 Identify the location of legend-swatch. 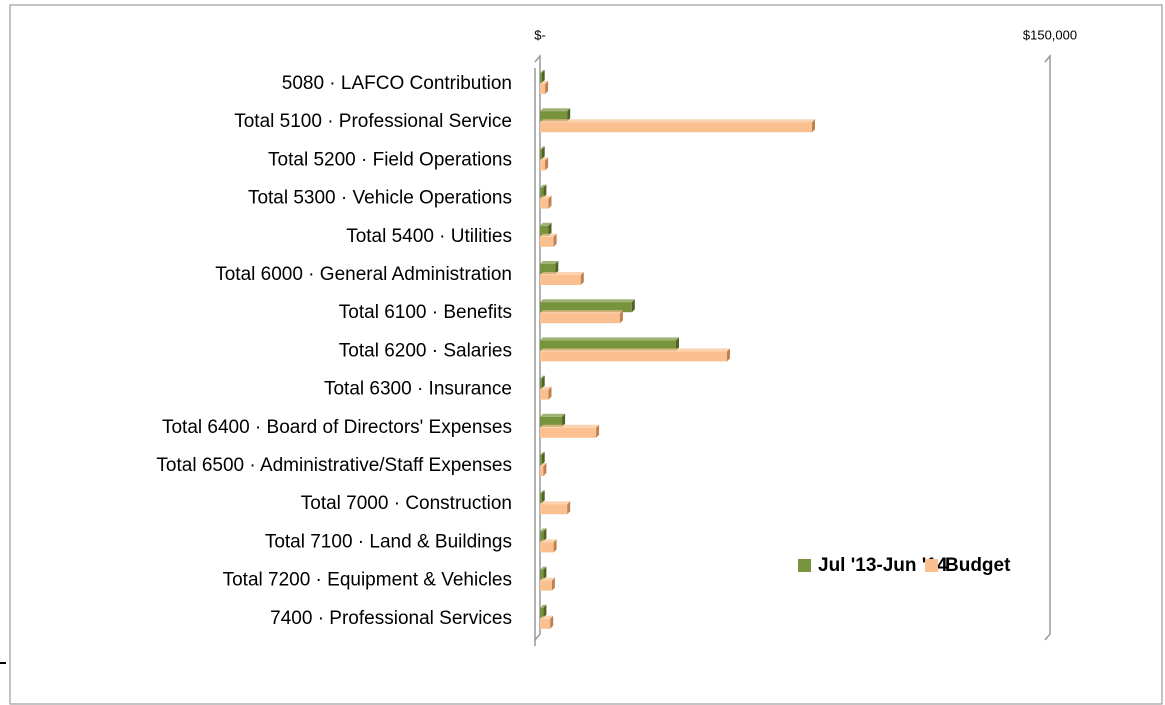
(931, 565).